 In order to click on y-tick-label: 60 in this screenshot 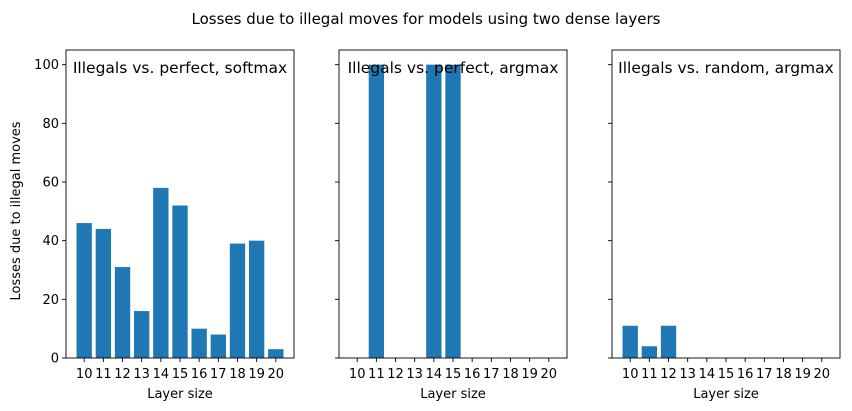, I will do `click(50, 183)`.